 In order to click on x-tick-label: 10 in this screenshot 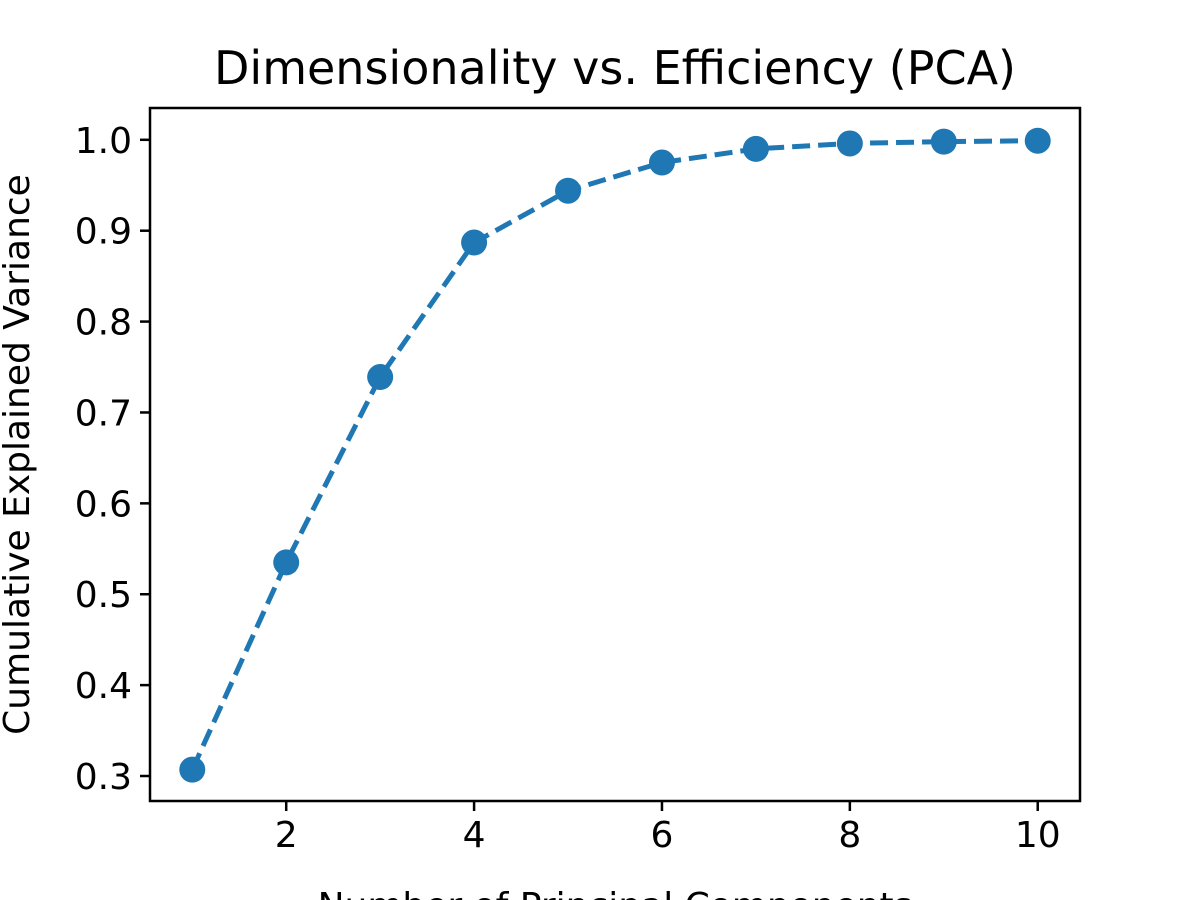, I will do `click(1038, 835)`.